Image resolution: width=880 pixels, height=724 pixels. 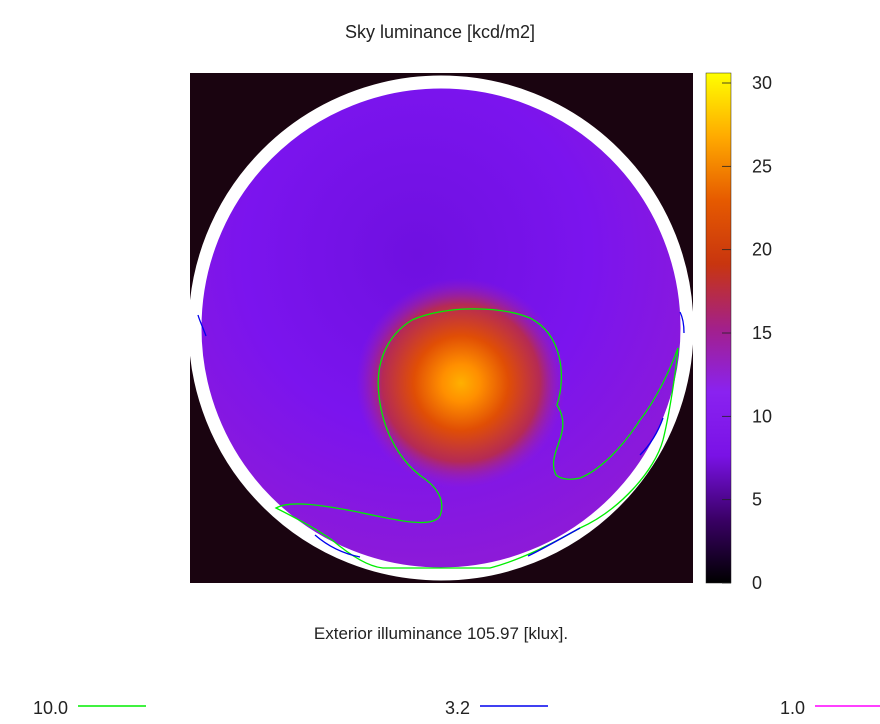 I want to click on exterior-illuminance-label: Exterior illuminance 105.97 [klux]., so click(x=441, y=633).